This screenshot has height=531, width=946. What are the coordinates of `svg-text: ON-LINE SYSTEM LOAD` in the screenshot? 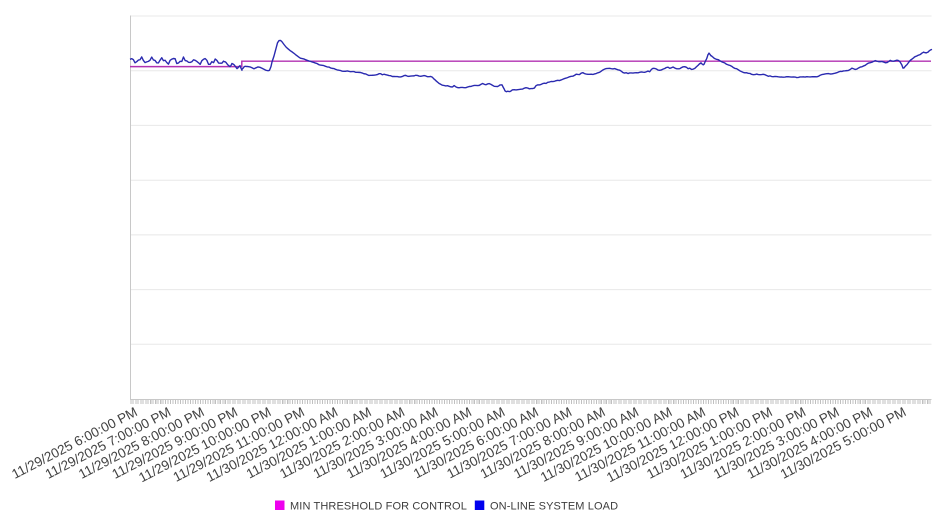 It's located at (554, 507).